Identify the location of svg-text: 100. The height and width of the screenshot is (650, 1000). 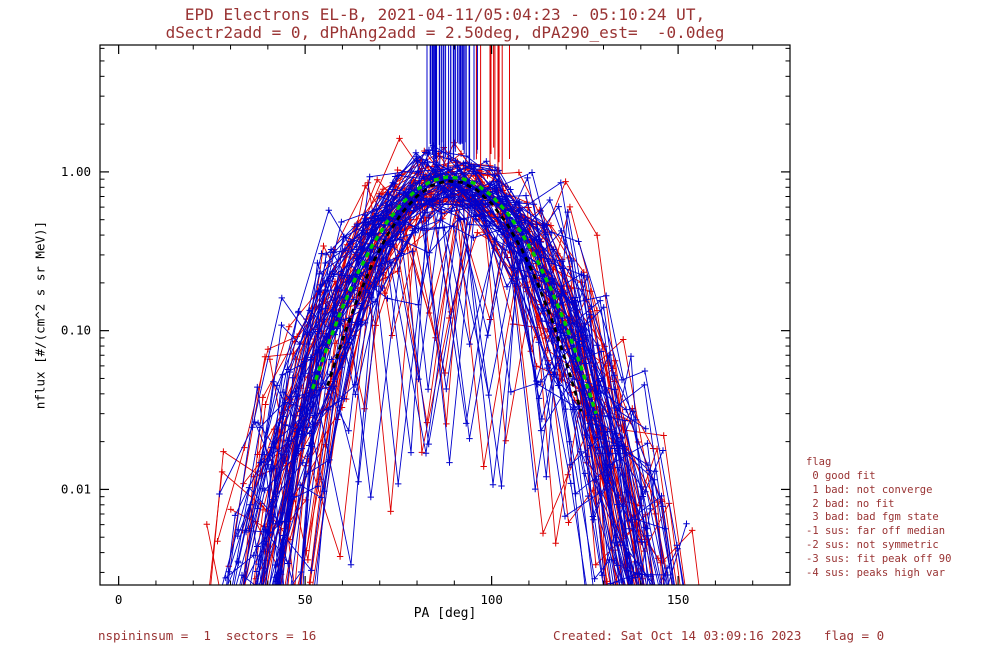
(491, 599).